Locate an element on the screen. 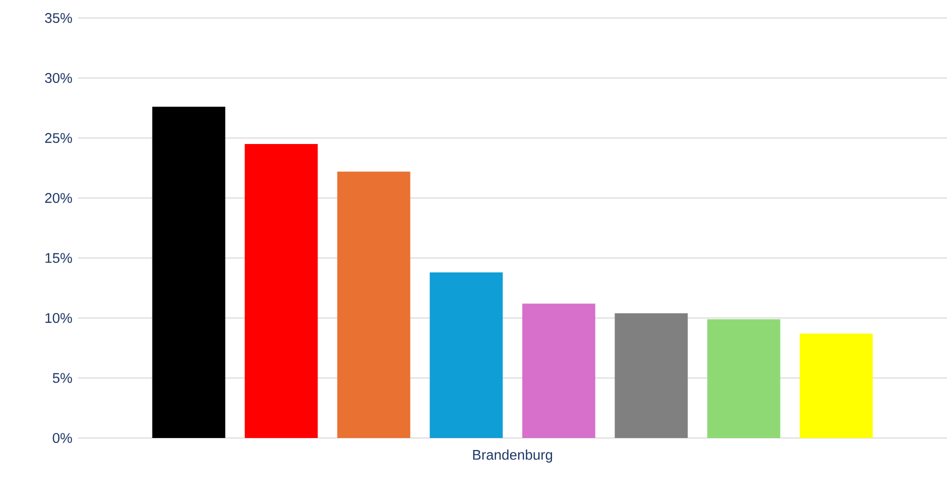 The width and height of the screenshot is (947, 485). y-tick-label: 30% is located at coordinates (58, 78).